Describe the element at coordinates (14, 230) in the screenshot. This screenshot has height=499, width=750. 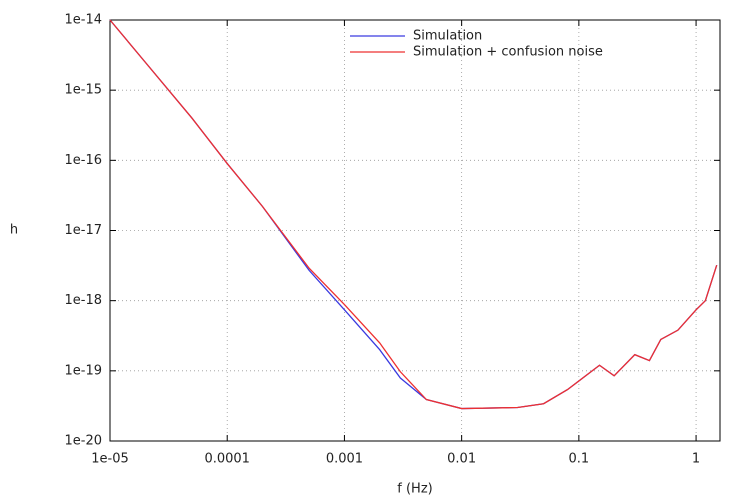
I see `y-axis-label: h` at that location.